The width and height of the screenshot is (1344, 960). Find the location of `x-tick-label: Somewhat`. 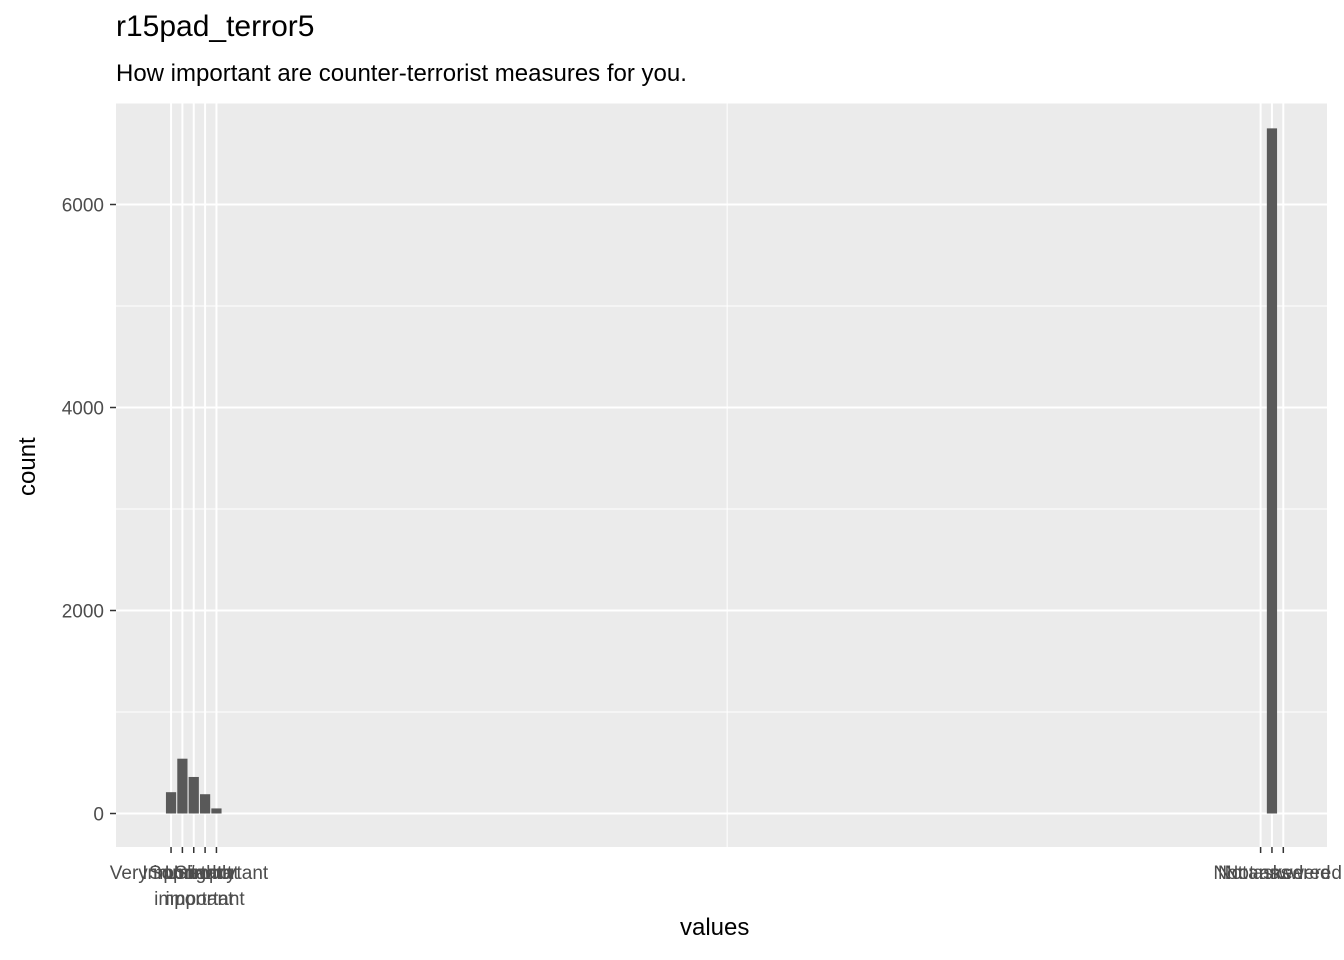

x-tick-label: Somewhat is located at coordinates (194, 873).